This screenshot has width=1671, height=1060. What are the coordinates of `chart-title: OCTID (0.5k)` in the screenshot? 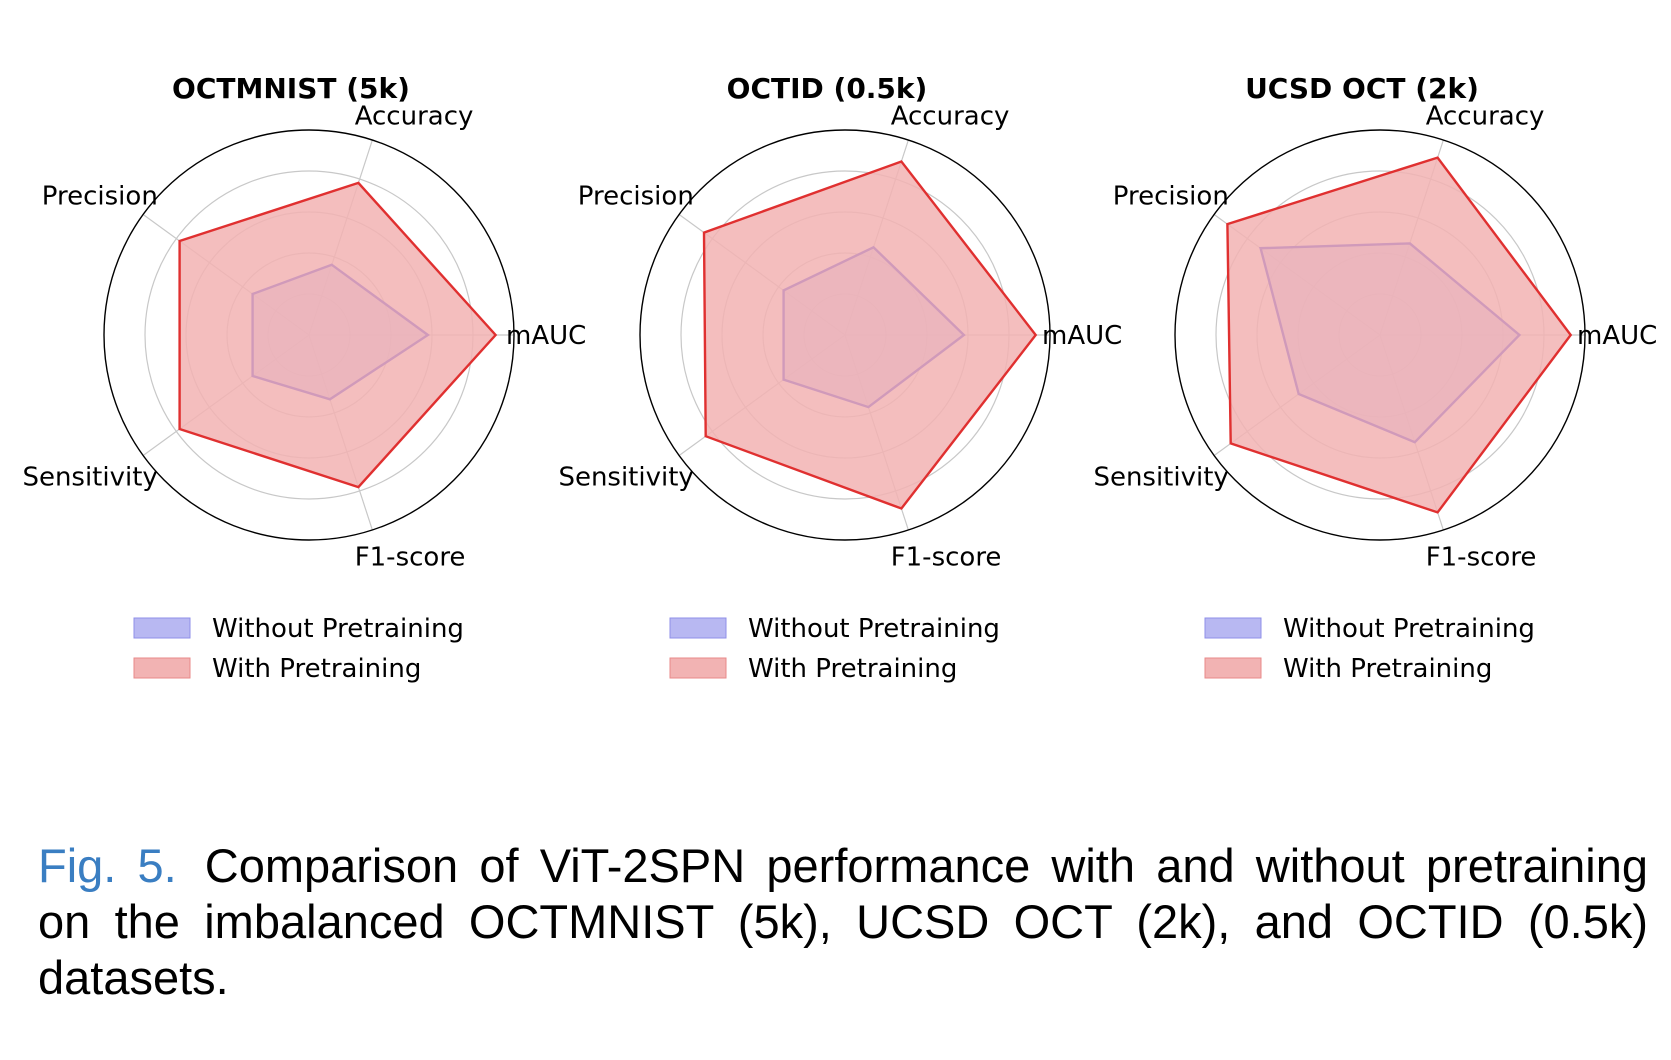 It's located at (827, 88).